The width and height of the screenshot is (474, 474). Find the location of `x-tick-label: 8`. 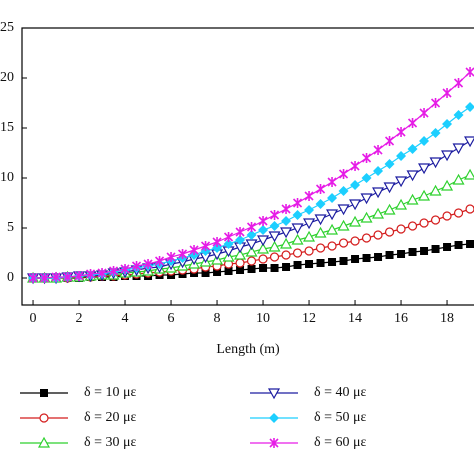

x-tick-label: 8 is located at coordinates (217, 318).